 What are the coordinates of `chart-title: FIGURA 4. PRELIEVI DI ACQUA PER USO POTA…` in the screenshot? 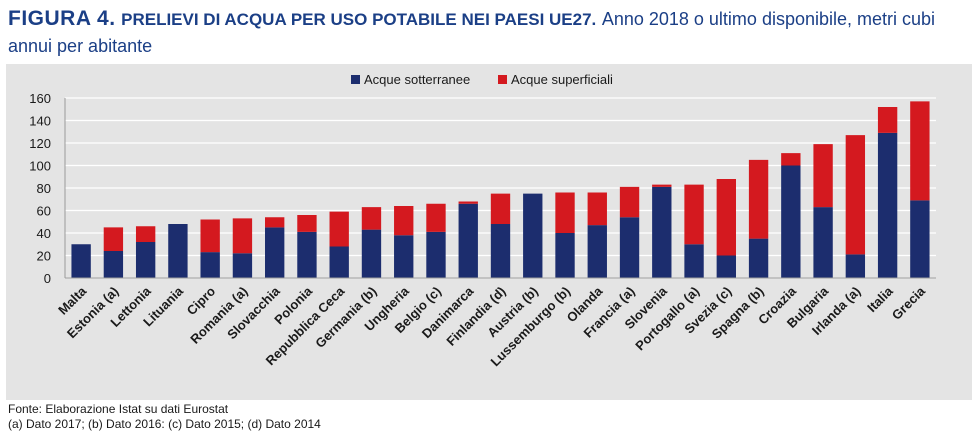 It's located at (490, 32).